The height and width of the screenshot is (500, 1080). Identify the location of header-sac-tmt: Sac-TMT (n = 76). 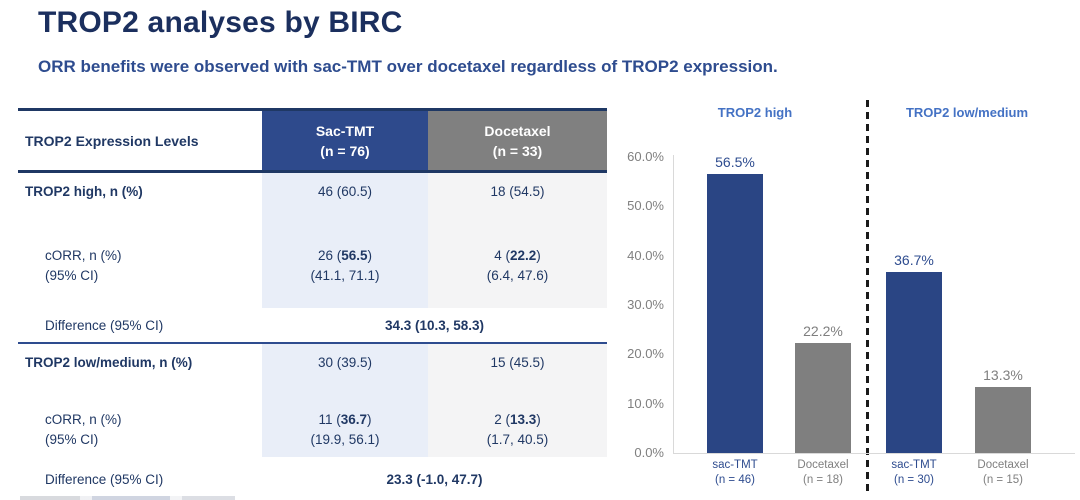
(345, 140).